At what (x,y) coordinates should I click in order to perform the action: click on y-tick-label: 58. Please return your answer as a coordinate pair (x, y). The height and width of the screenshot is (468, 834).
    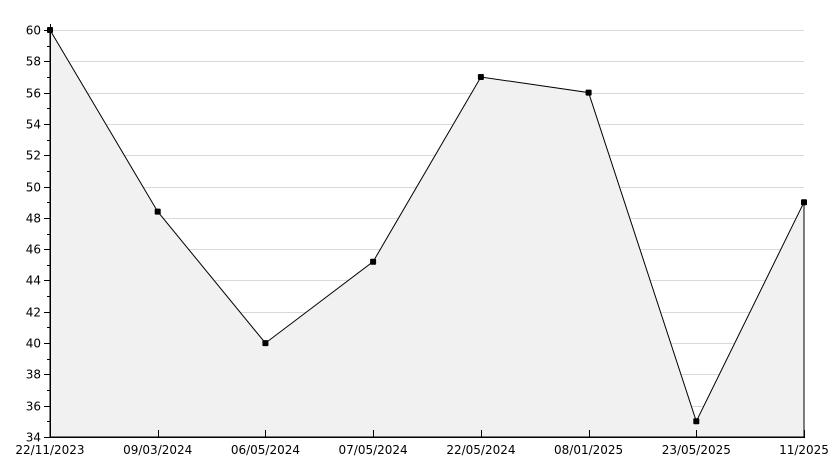
    Looking at the image, I should click on (33, 62).